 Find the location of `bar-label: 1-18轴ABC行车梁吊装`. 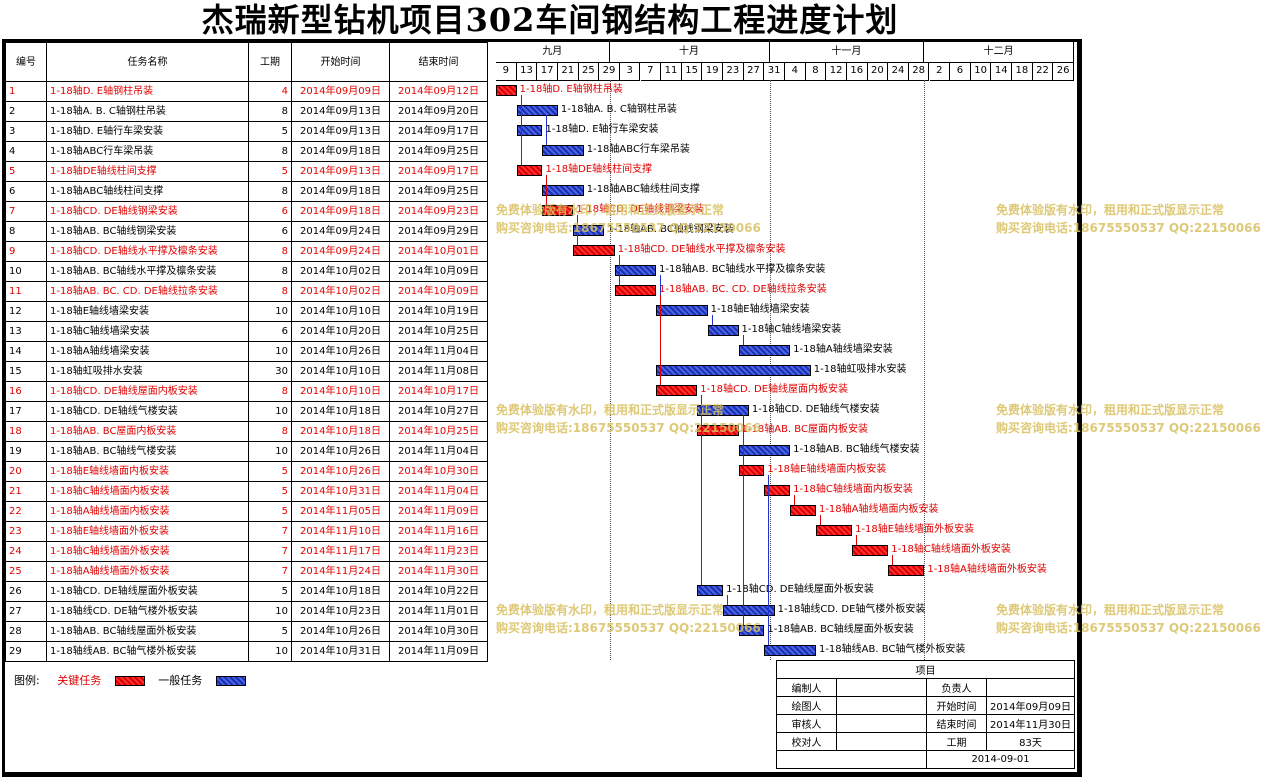

bar-label: 1-18轴ABC行车梁吊装 is located at coordinates (638, 149).